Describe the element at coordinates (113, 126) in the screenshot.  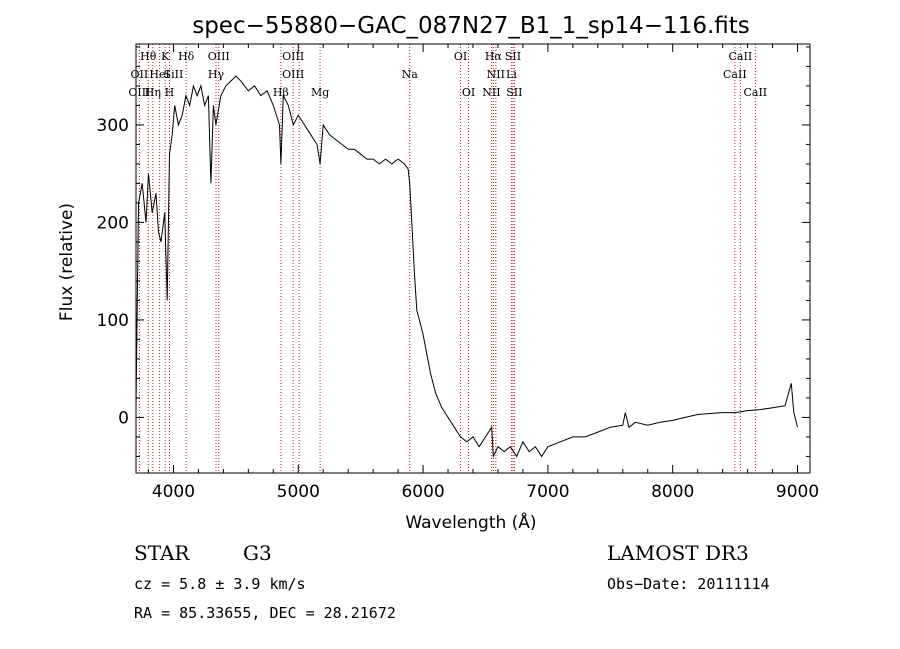
I see `y-tick-label: 300` at that location.